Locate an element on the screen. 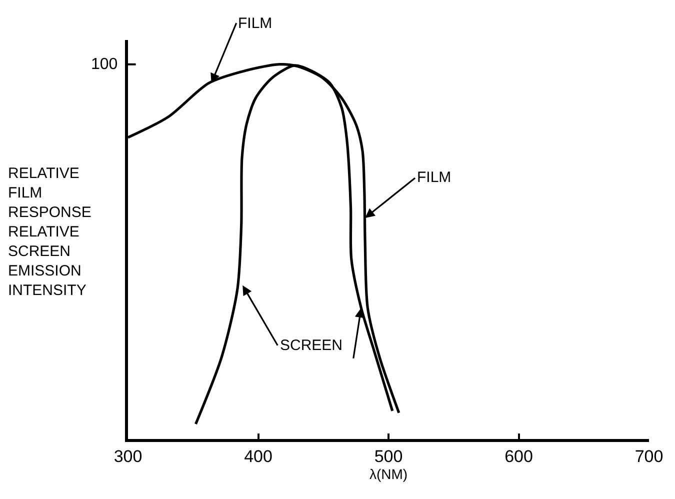  annotation: SCREEN is located at coordinates (311, 345).